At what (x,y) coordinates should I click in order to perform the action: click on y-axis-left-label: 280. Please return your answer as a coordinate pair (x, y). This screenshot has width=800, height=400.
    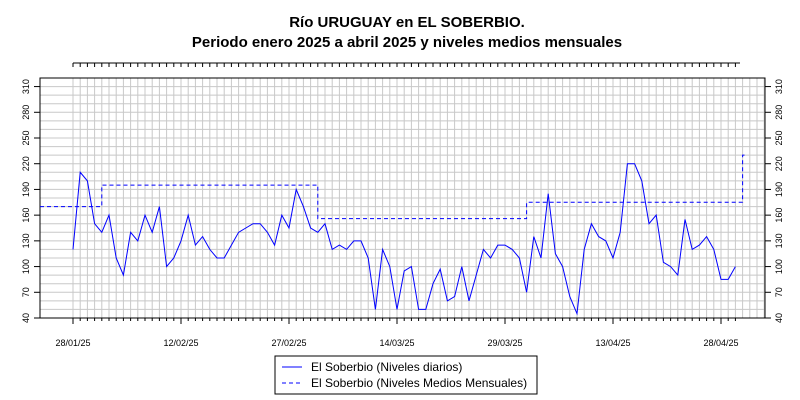
    Looking at the image, I should click on (26, 112).